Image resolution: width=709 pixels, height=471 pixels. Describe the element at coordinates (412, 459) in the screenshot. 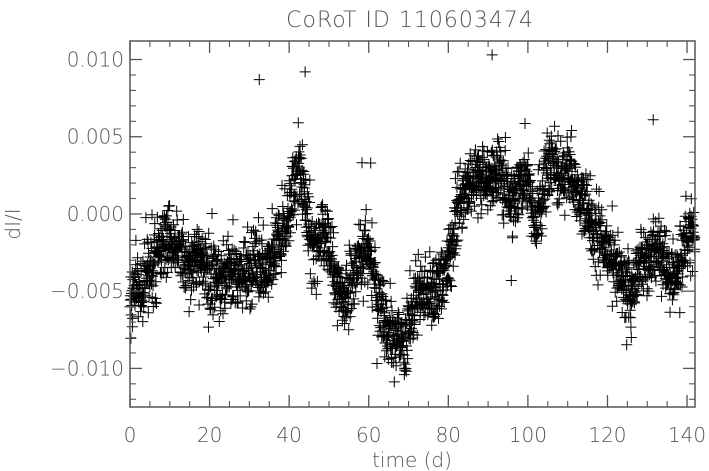

I see `x-axis-title: time (d)` at that location.